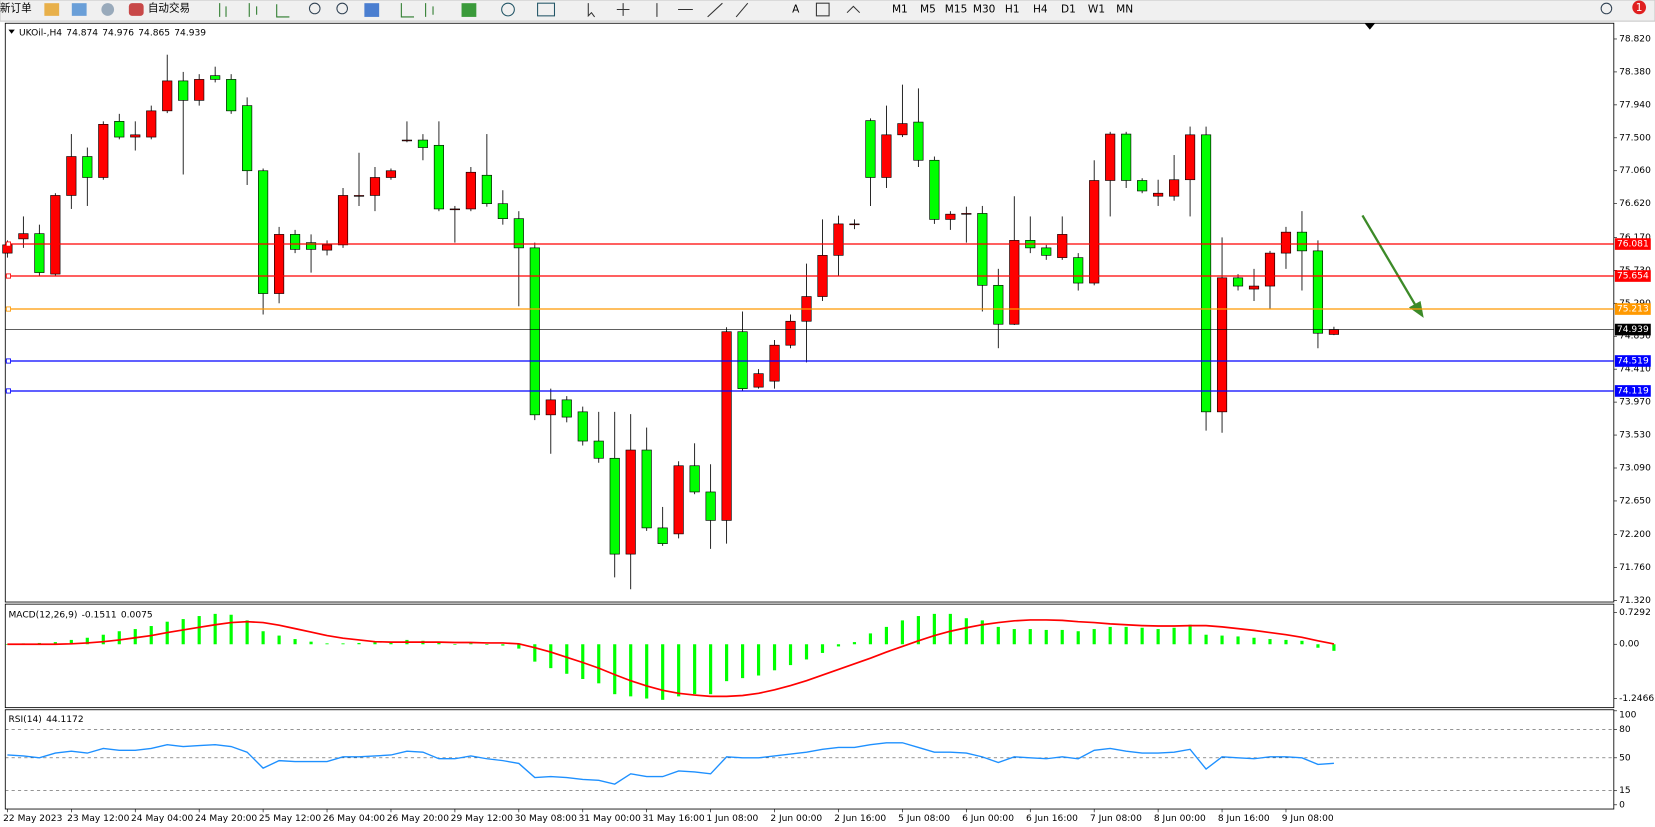 This screenshot has width=1655, height=827. I want to click on timeframe-button: W1, so click(1096, 10).